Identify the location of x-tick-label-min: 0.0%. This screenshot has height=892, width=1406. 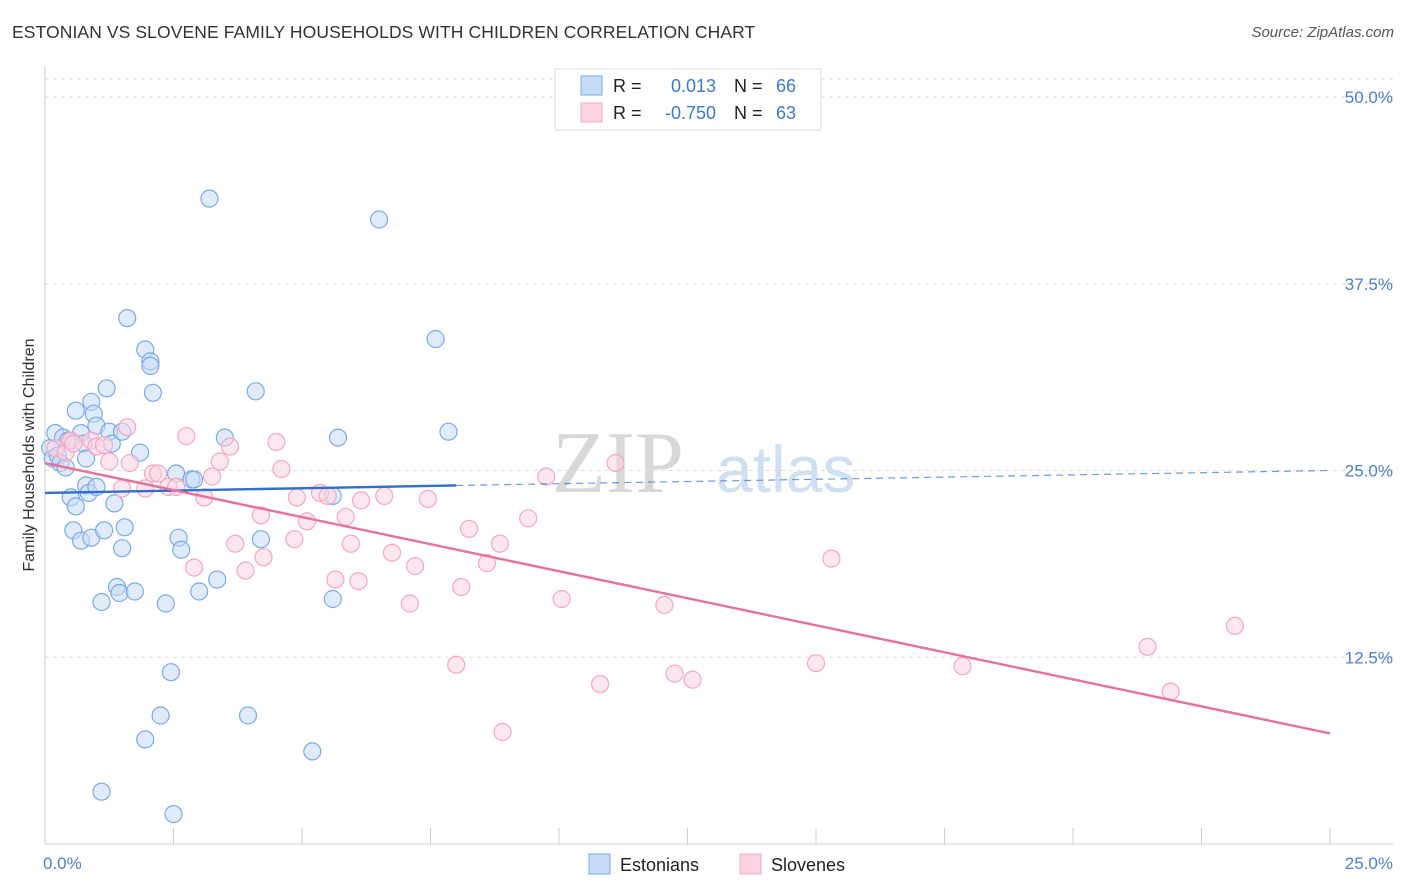
(62, 863).